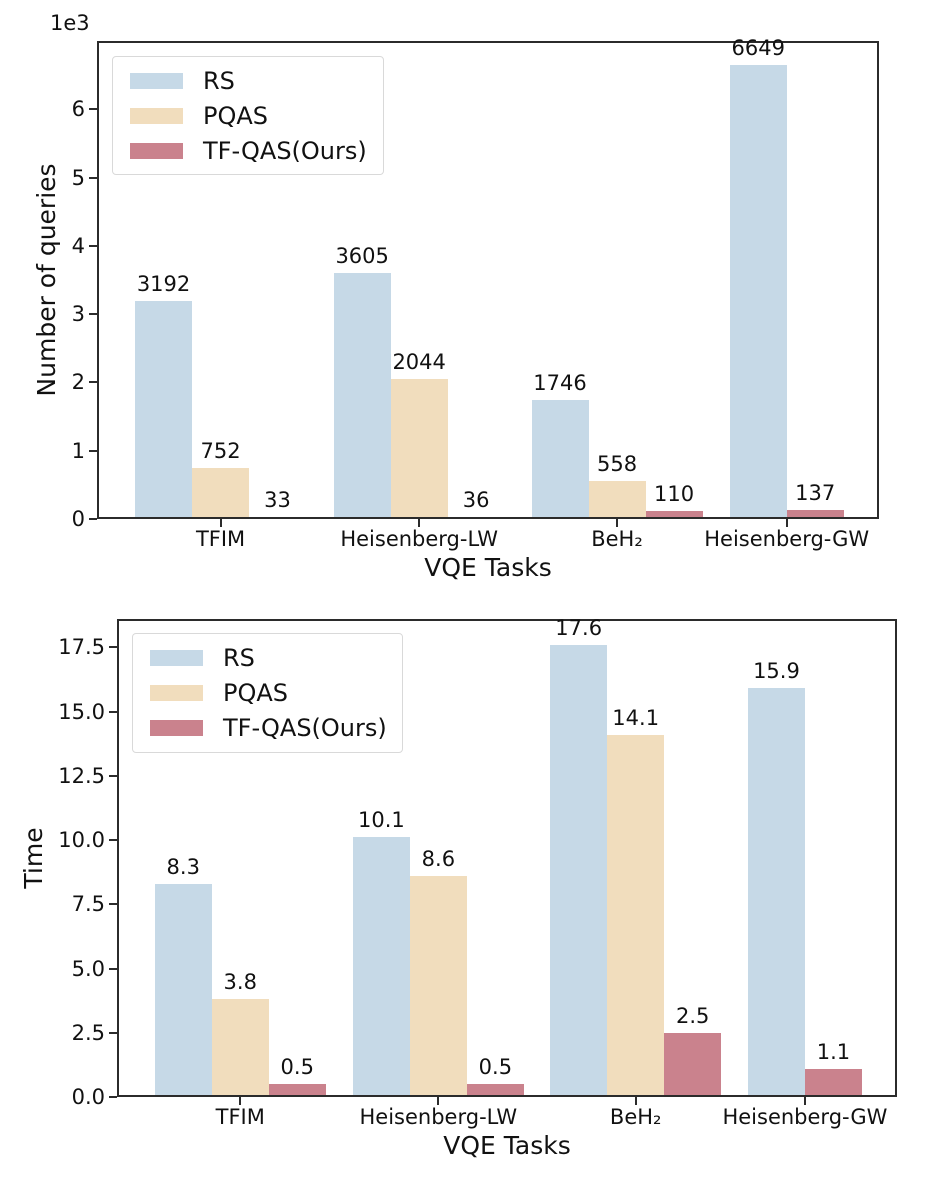  Describe the element at coordinates (183, 866) in the screenshot. I see `bar-value-label-rs-tfim: 8.3` at that location.